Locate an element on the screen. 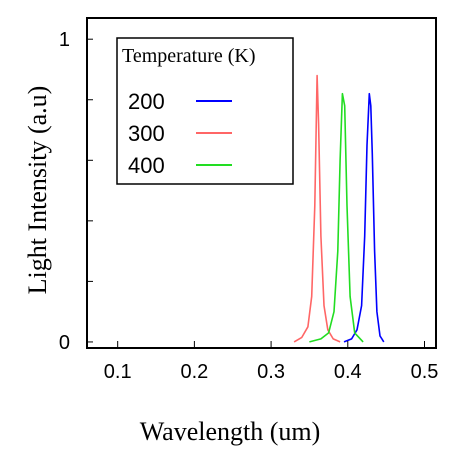  x-axis-label: Wavelength (um) is located at coordinates (230, 431).